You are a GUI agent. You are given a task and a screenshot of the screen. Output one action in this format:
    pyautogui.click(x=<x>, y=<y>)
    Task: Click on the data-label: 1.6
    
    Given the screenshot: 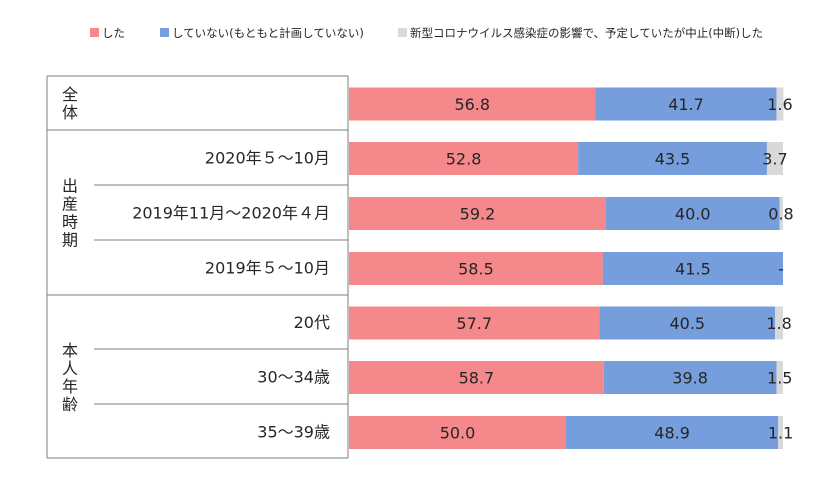 What is the action you would take?
    pyautogui.click(x=779, y=104)
    